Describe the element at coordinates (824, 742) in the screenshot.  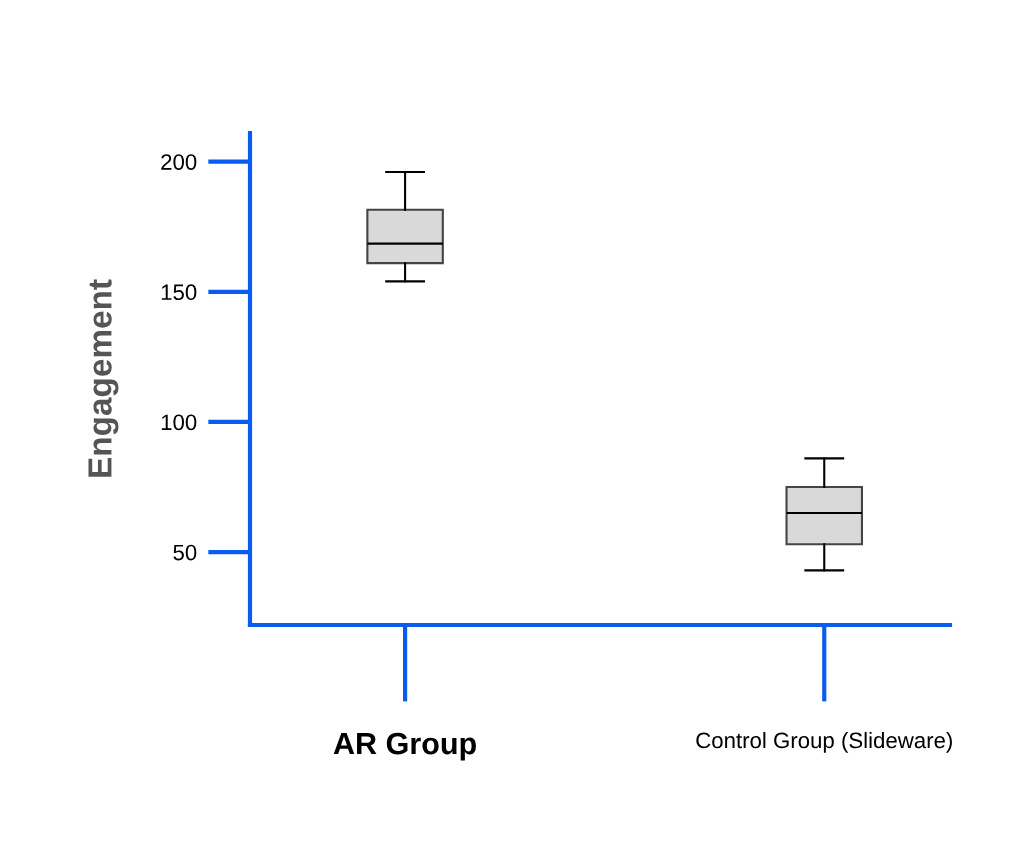
I see `x-tick-label: Control Group (Slideware)` at that location.